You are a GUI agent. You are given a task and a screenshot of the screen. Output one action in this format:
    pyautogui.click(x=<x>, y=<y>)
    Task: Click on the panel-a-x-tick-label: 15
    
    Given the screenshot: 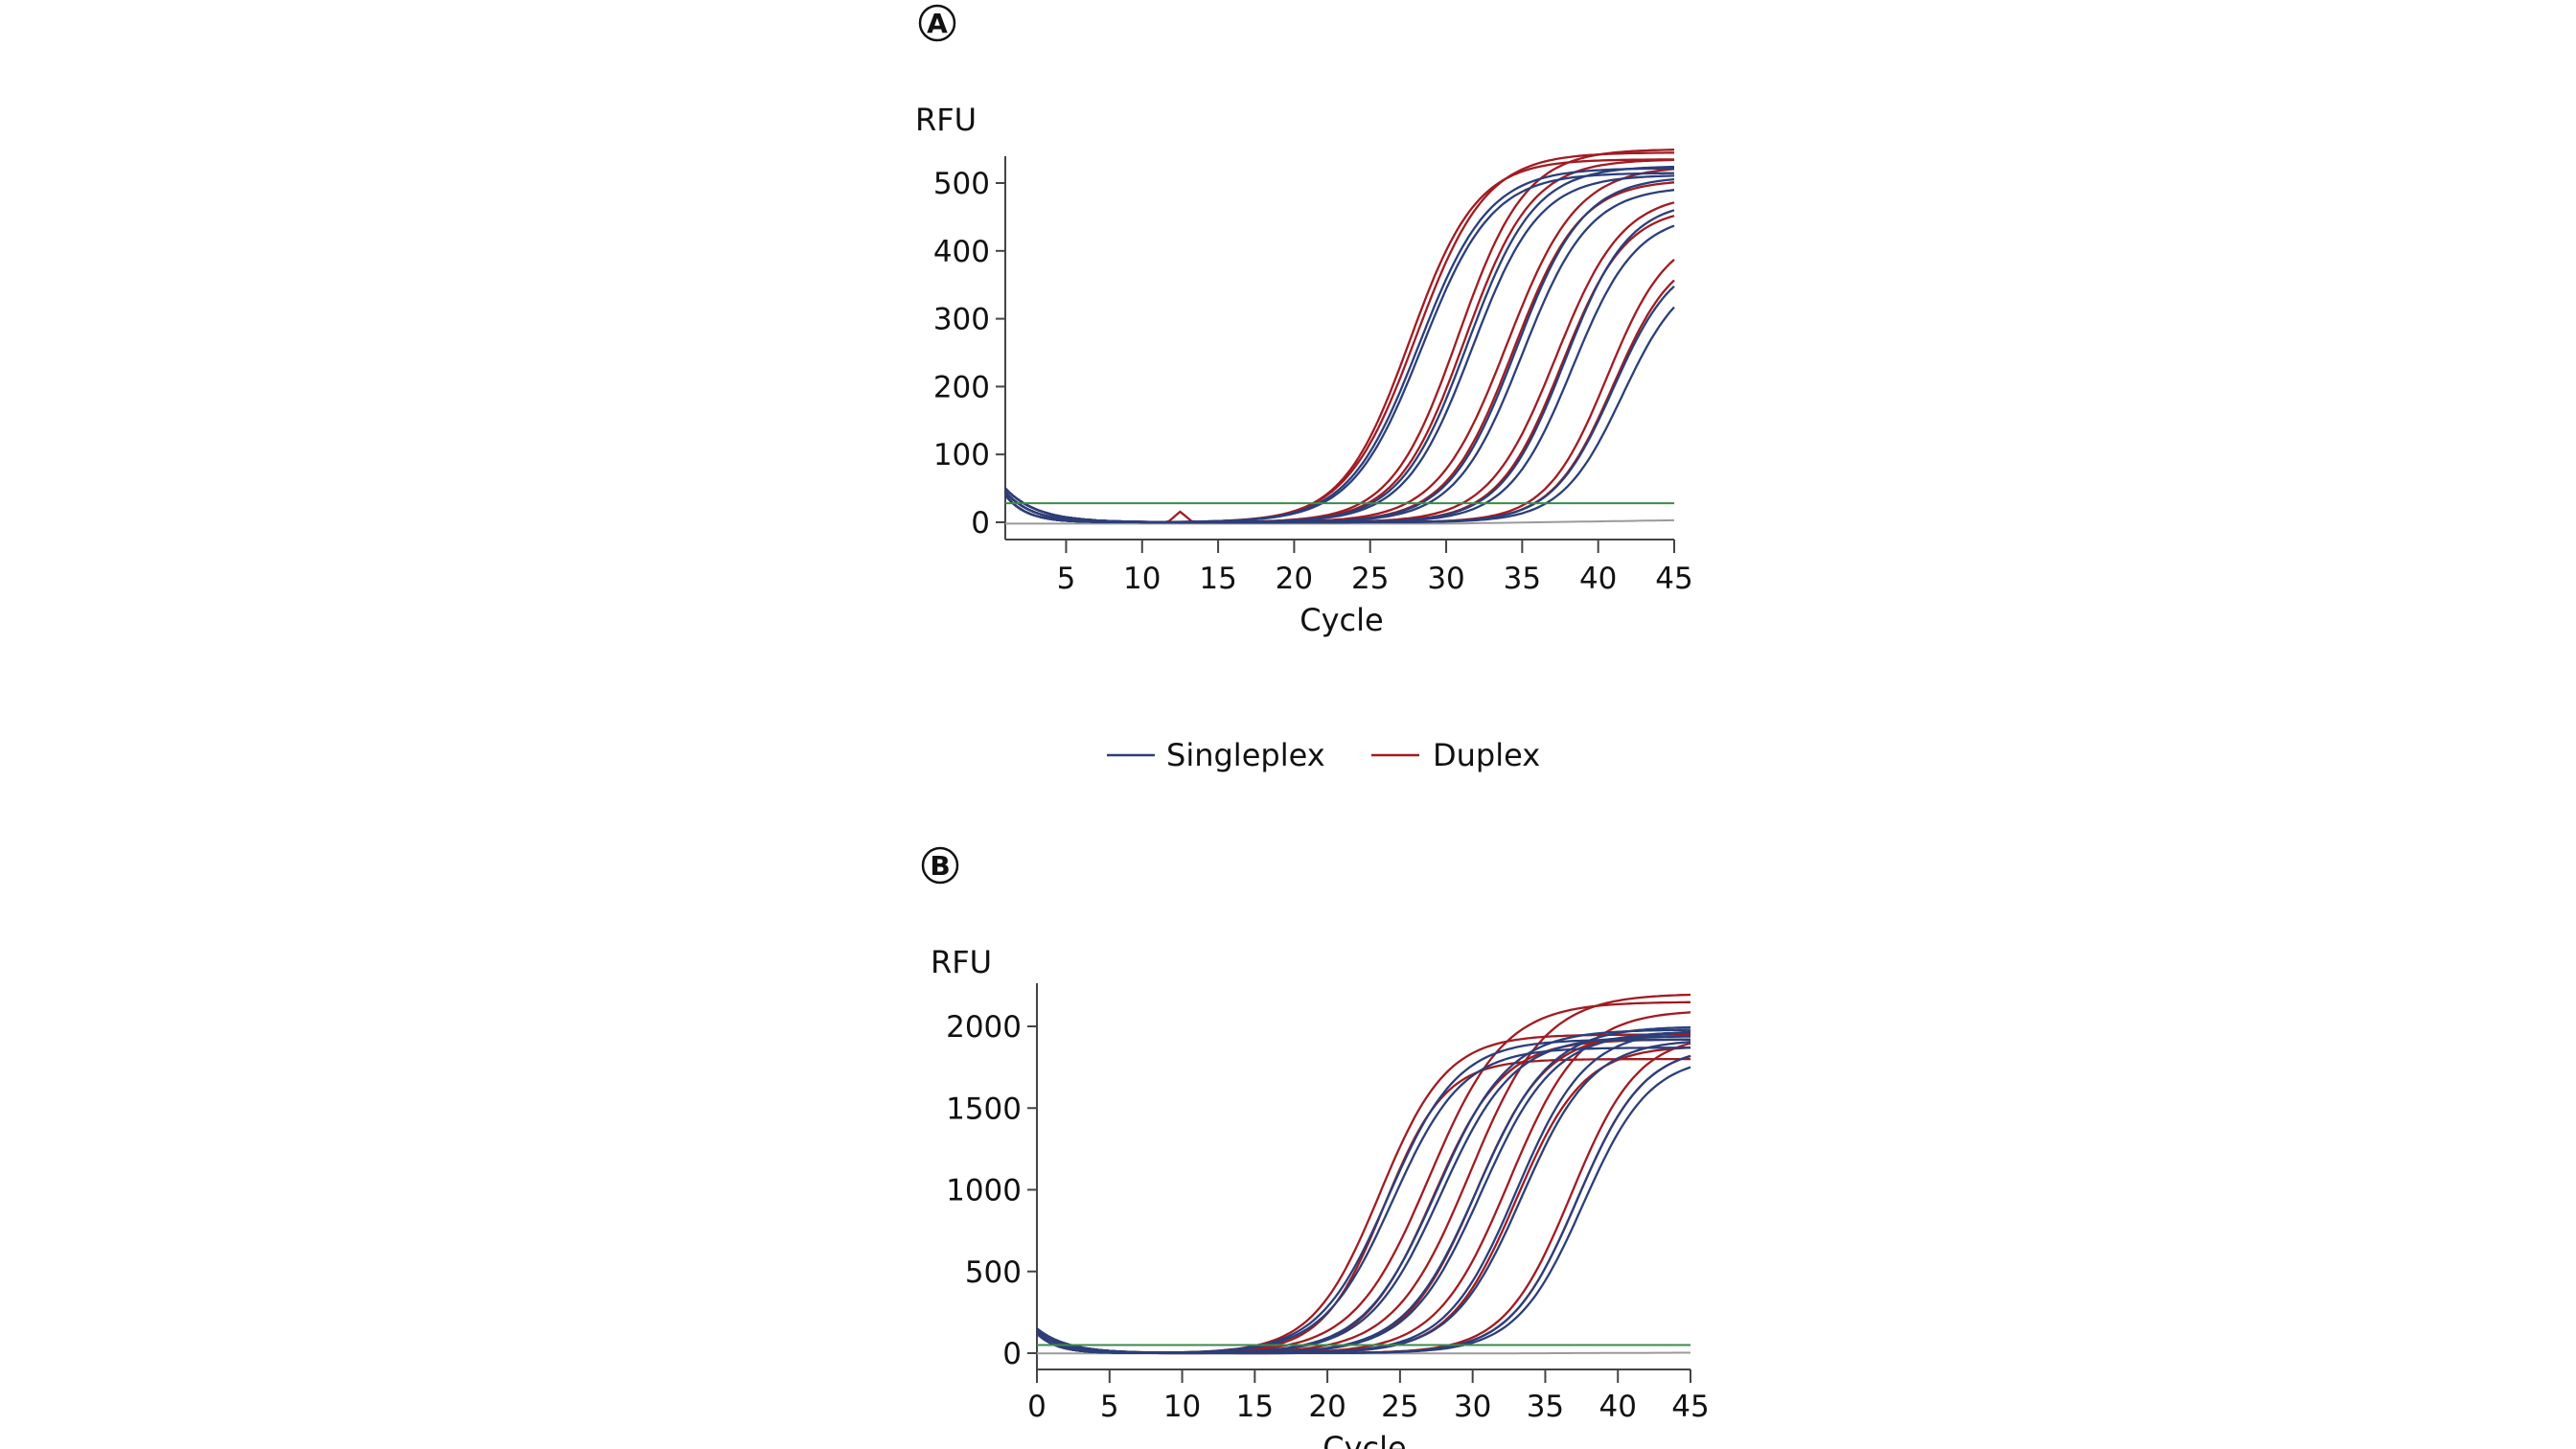 What is the action you would take?
    pyautogui.click(x=1217, y=579)
    